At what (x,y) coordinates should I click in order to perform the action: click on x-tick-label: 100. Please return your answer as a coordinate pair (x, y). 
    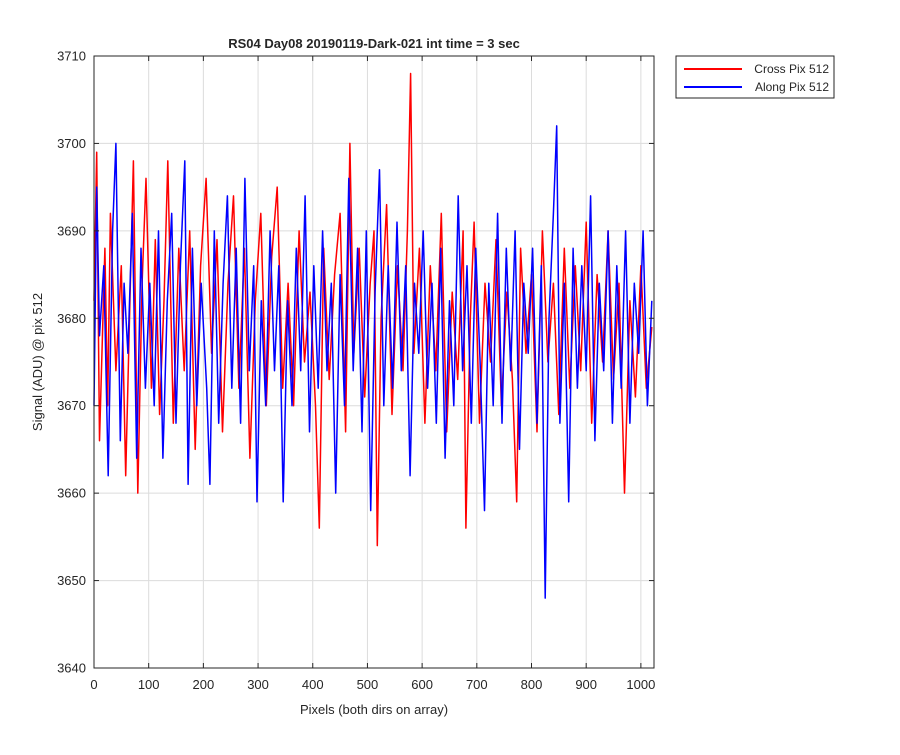
    Looking at the image, I should click on (149, 684).